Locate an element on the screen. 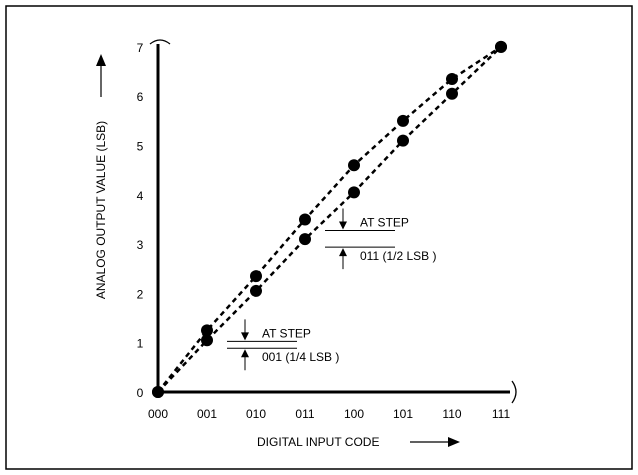  y-axis-arrow is located at coordinates (101, 75).